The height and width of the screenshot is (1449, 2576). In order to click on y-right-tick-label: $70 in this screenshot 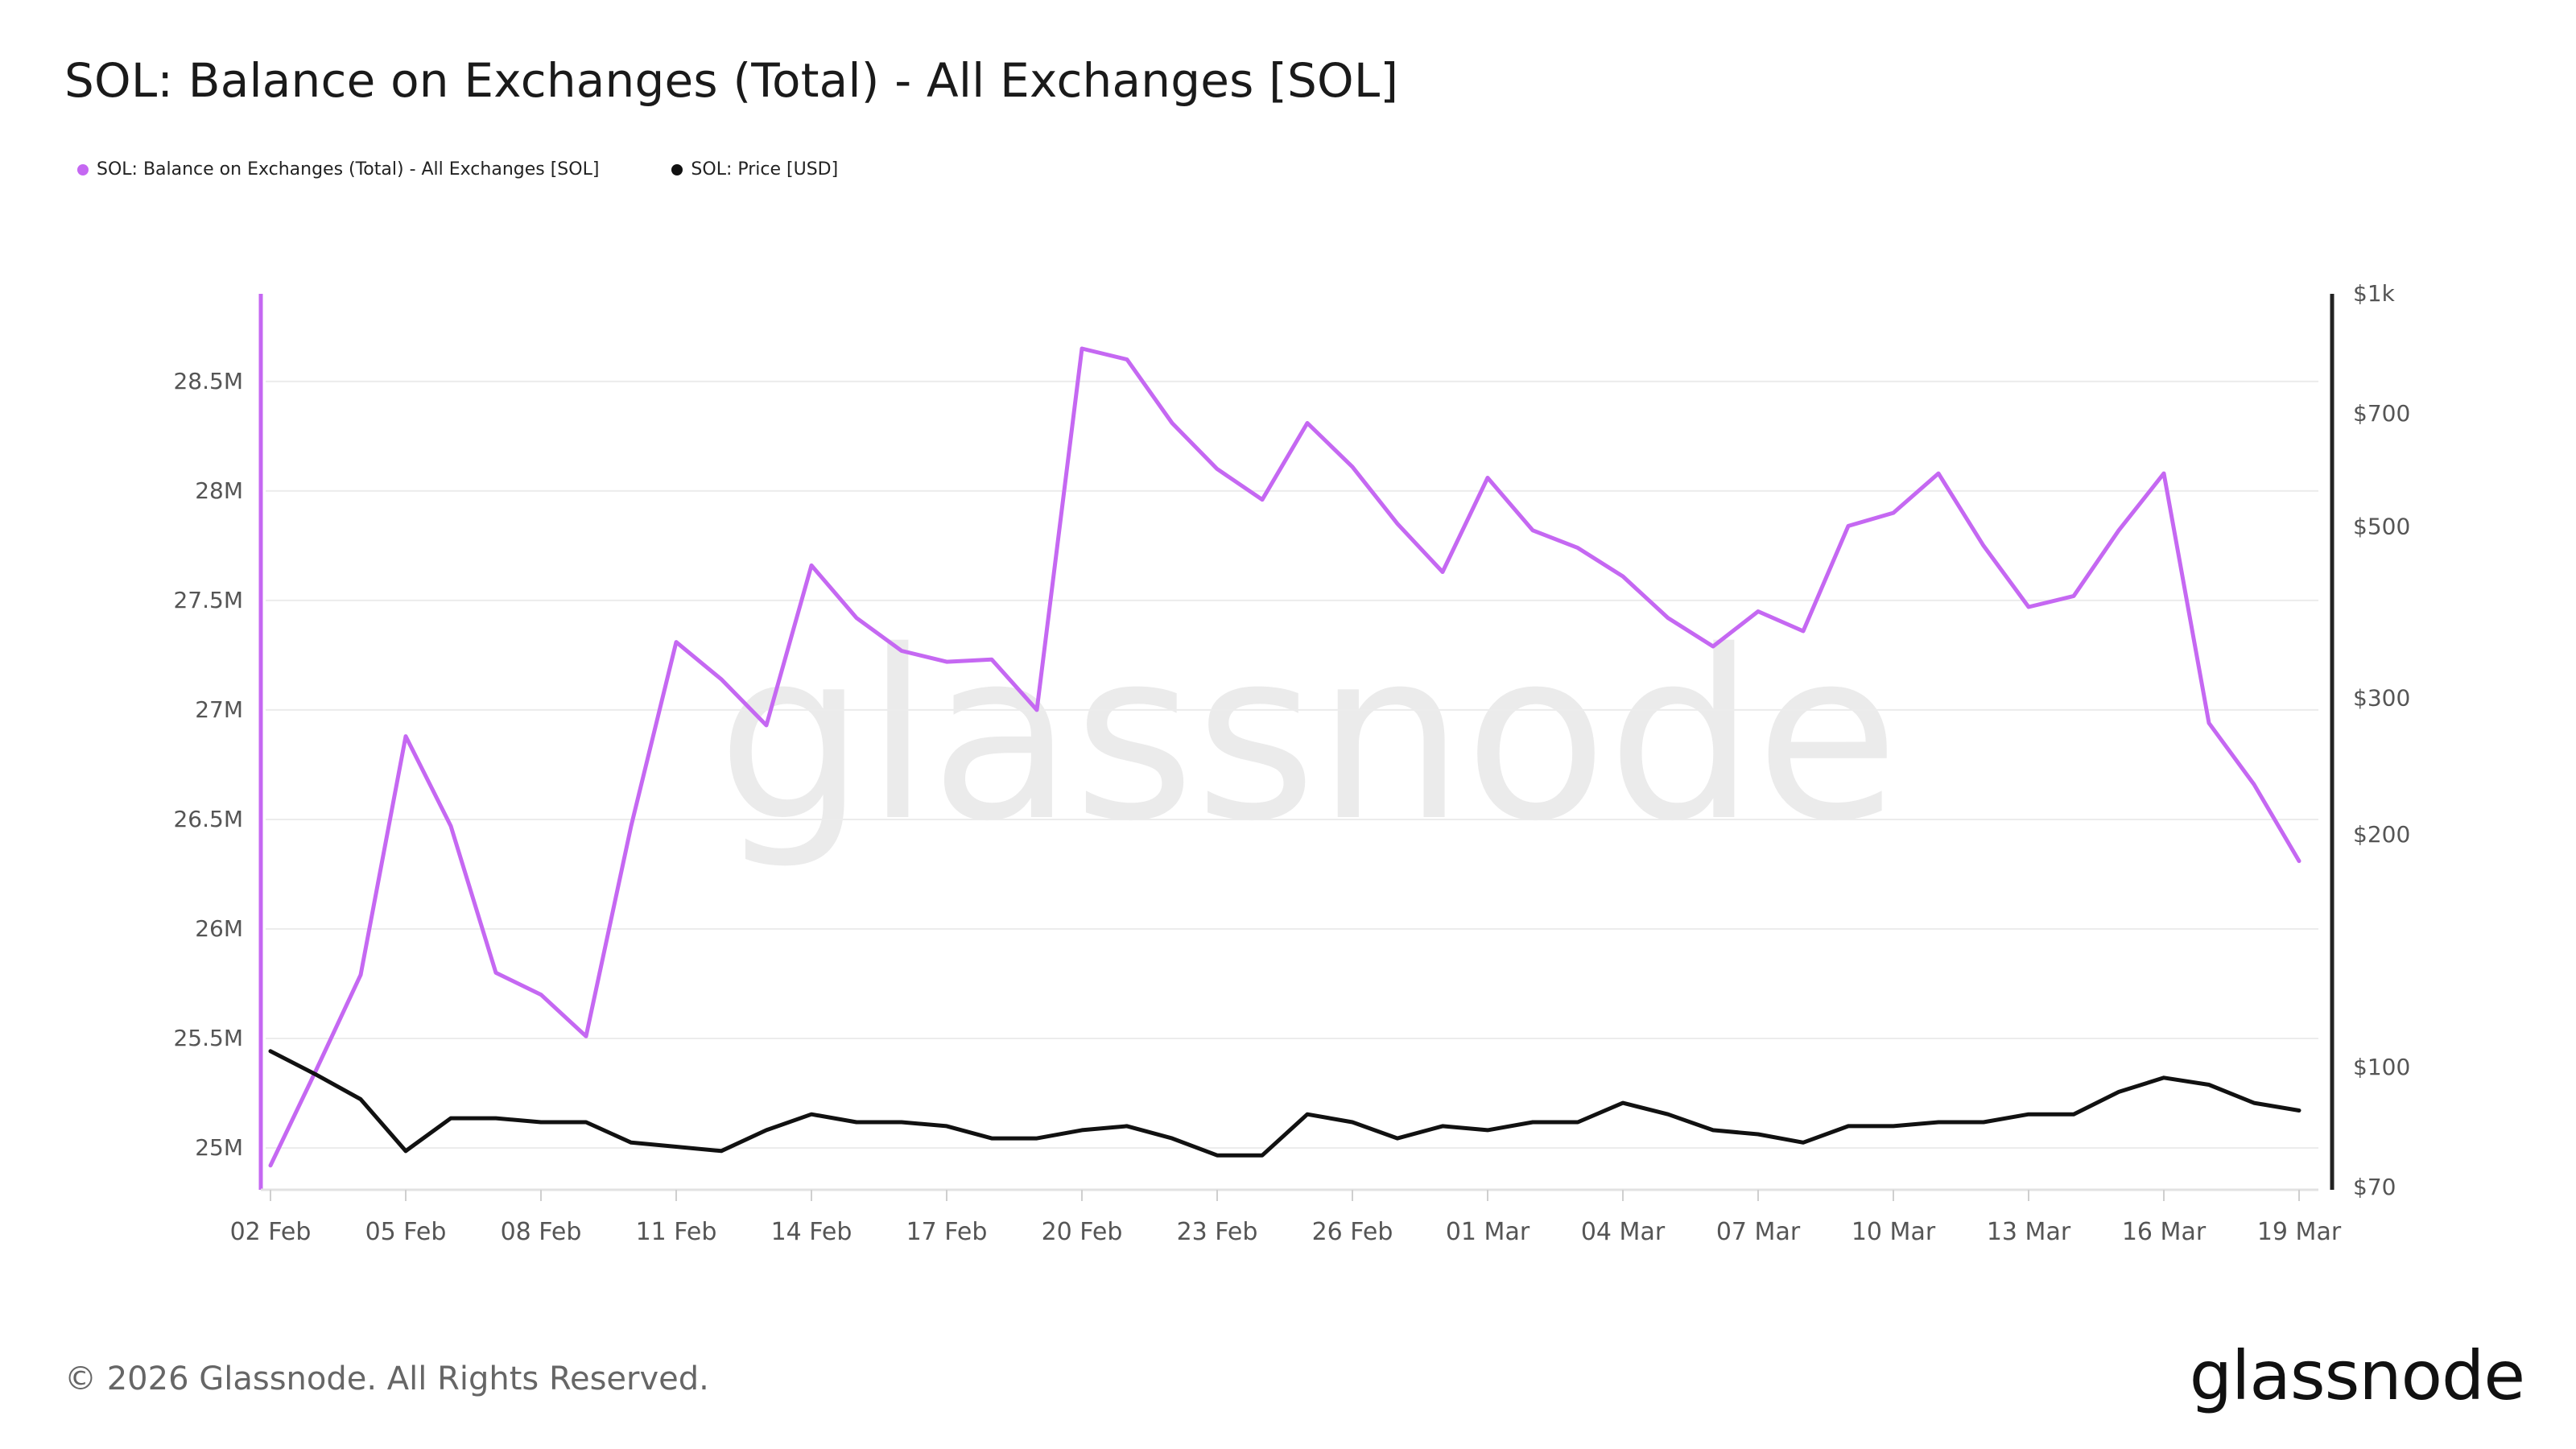, I will do `click(2374, 1187)`.